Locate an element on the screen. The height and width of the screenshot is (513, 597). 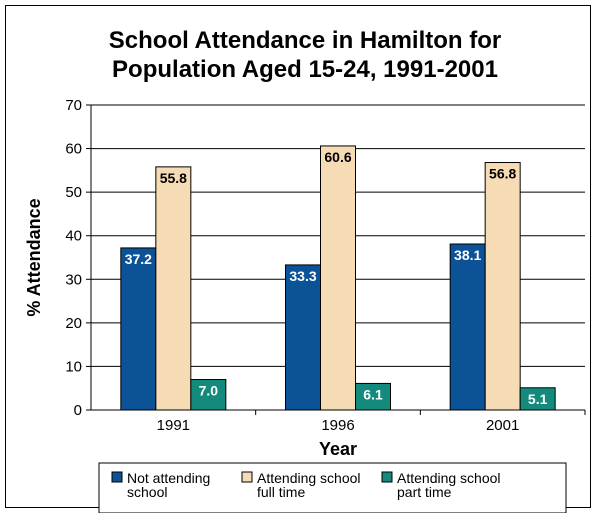
chart-title-line: School Attendance in Hamilton for is located at coordinates (305, 40).